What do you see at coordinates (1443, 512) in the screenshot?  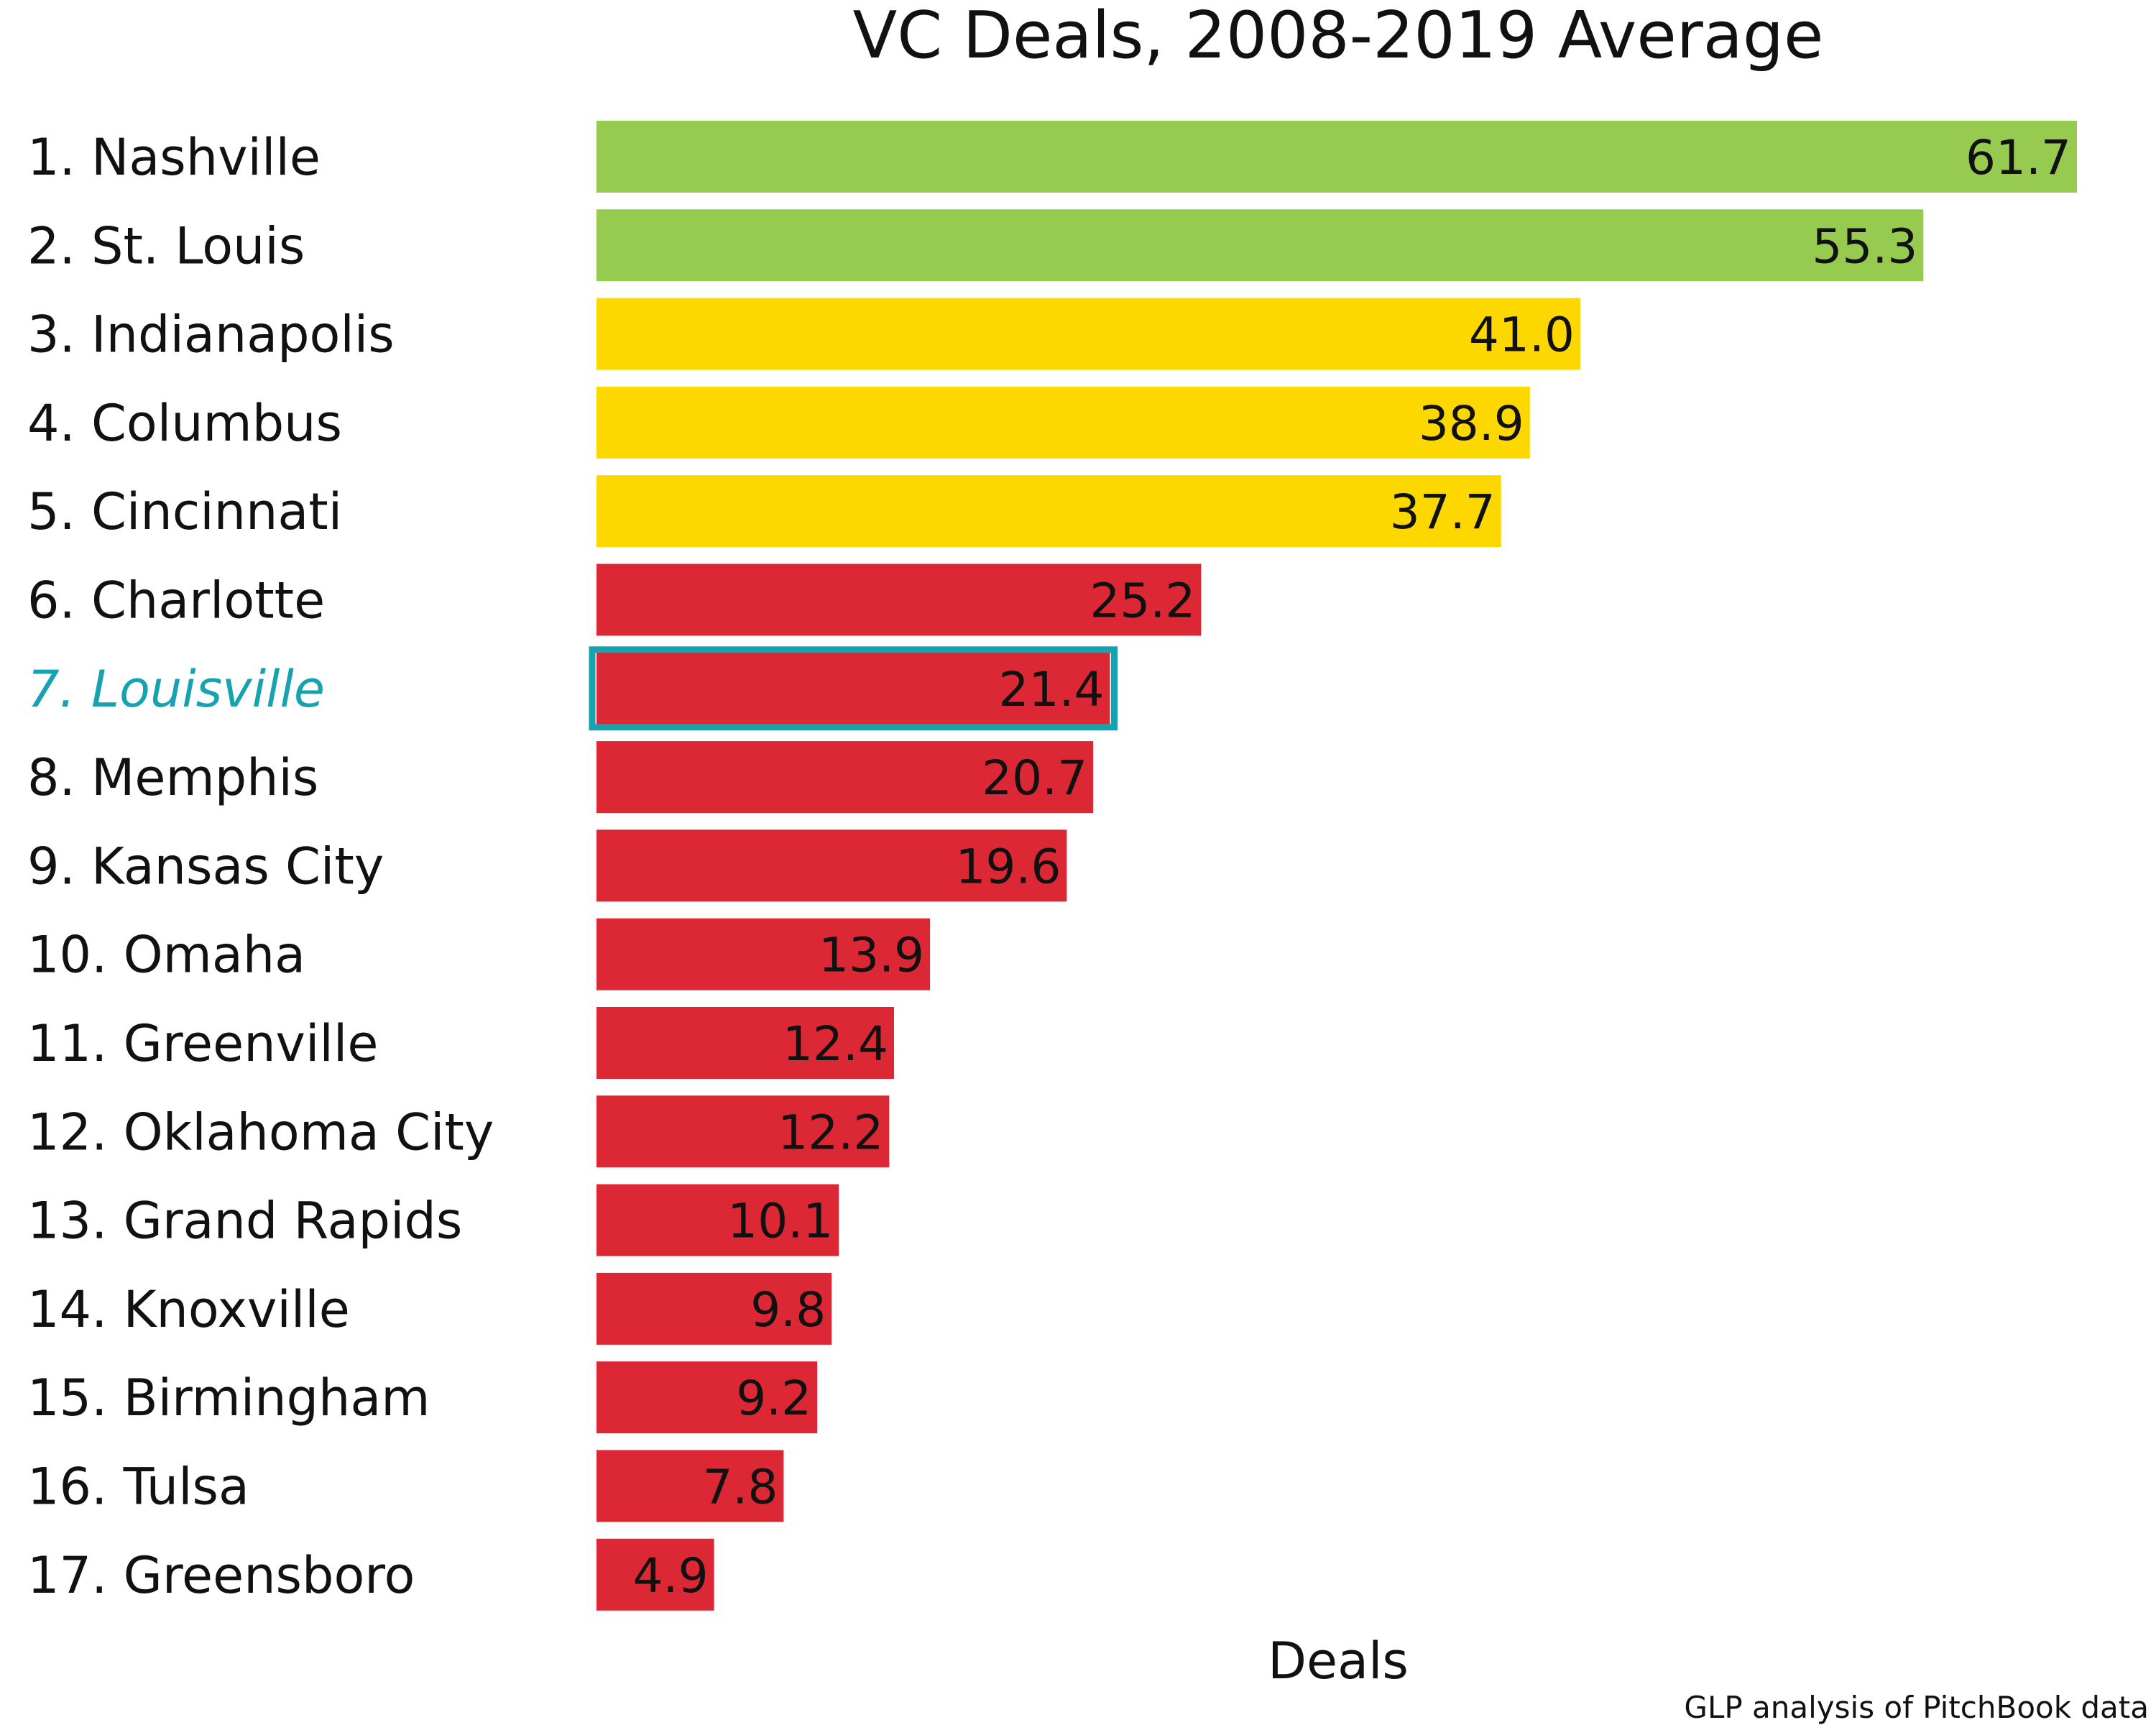 I see `value-label: 37.7` at bounding box center [1443, 512].